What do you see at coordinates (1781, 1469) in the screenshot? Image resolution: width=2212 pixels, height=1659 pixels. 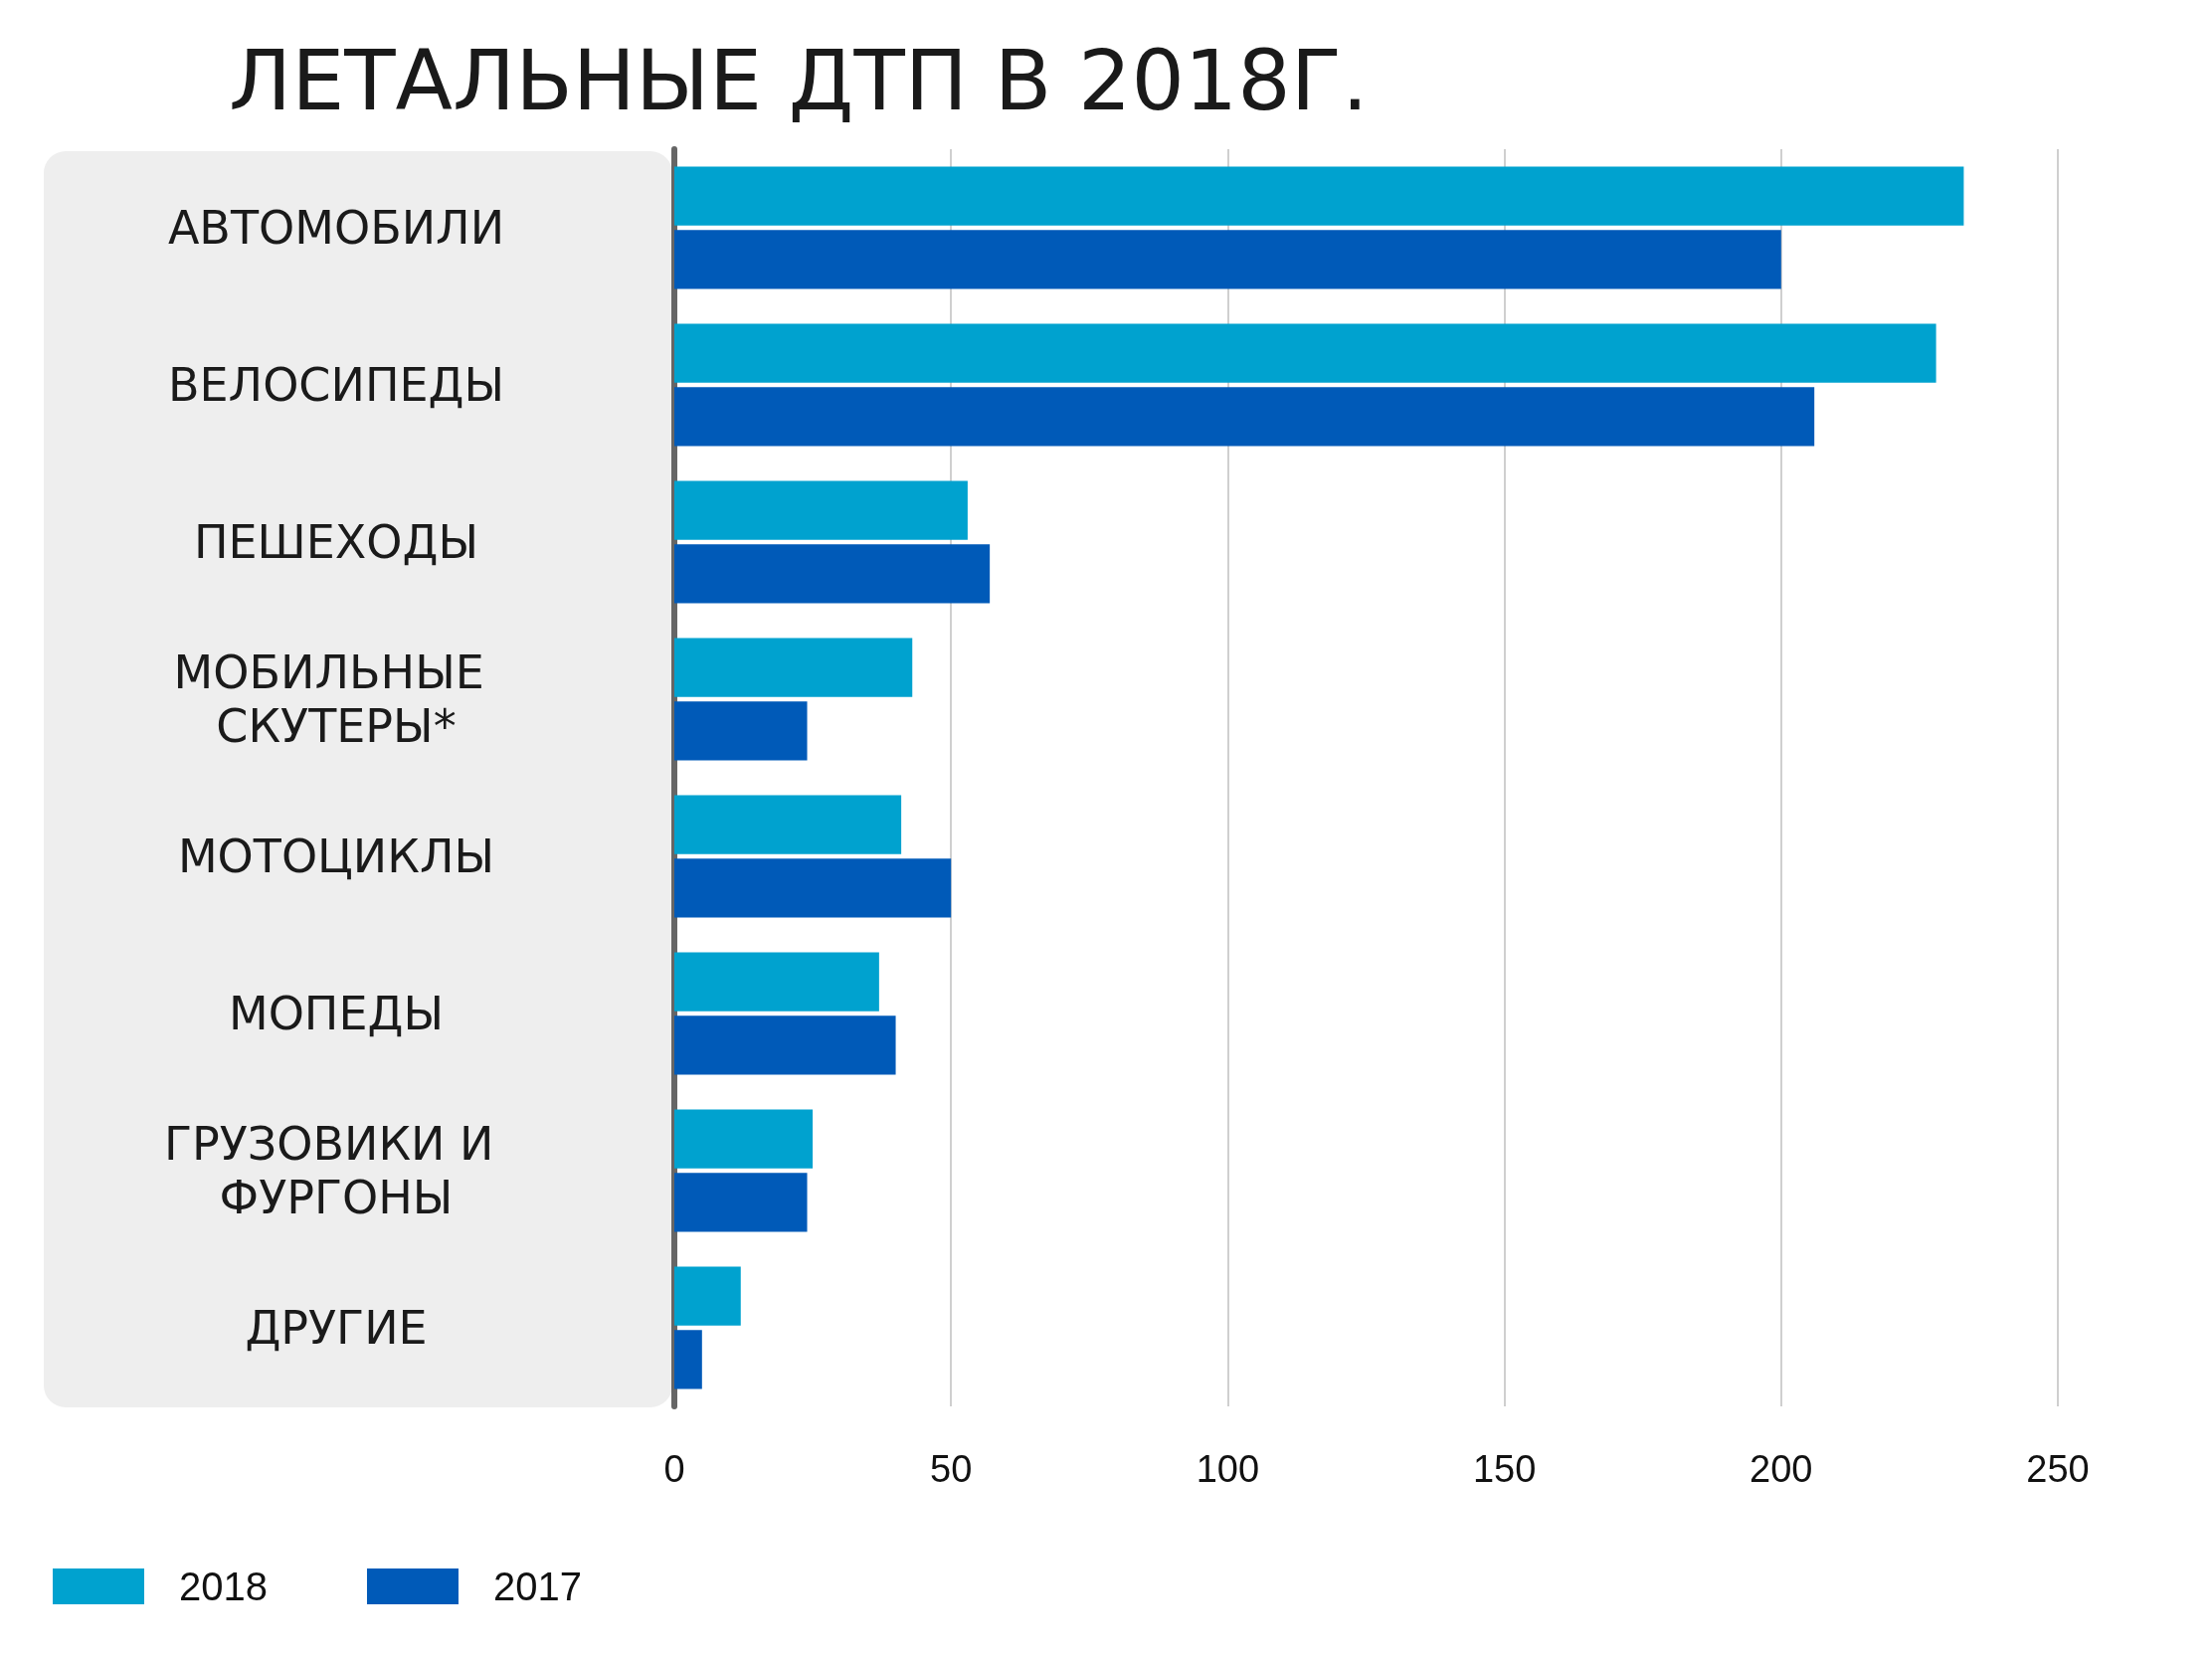 I see `x-tick-label: 200` at bounding box center [1781, 1469].